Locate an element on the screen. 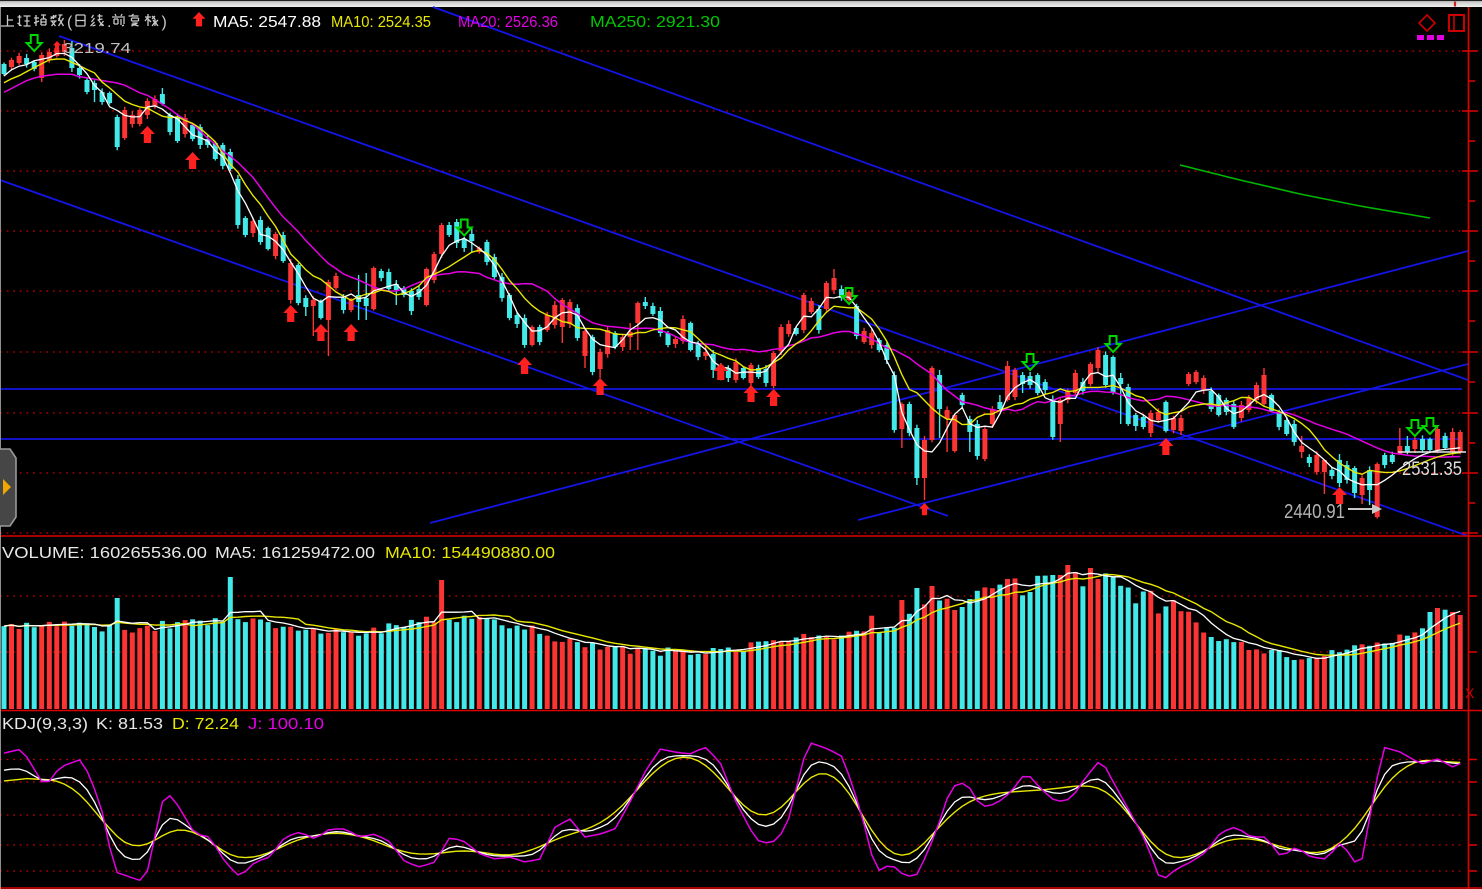  svg-text: MA250: 2921.30 is located at coordinates (655, 22).